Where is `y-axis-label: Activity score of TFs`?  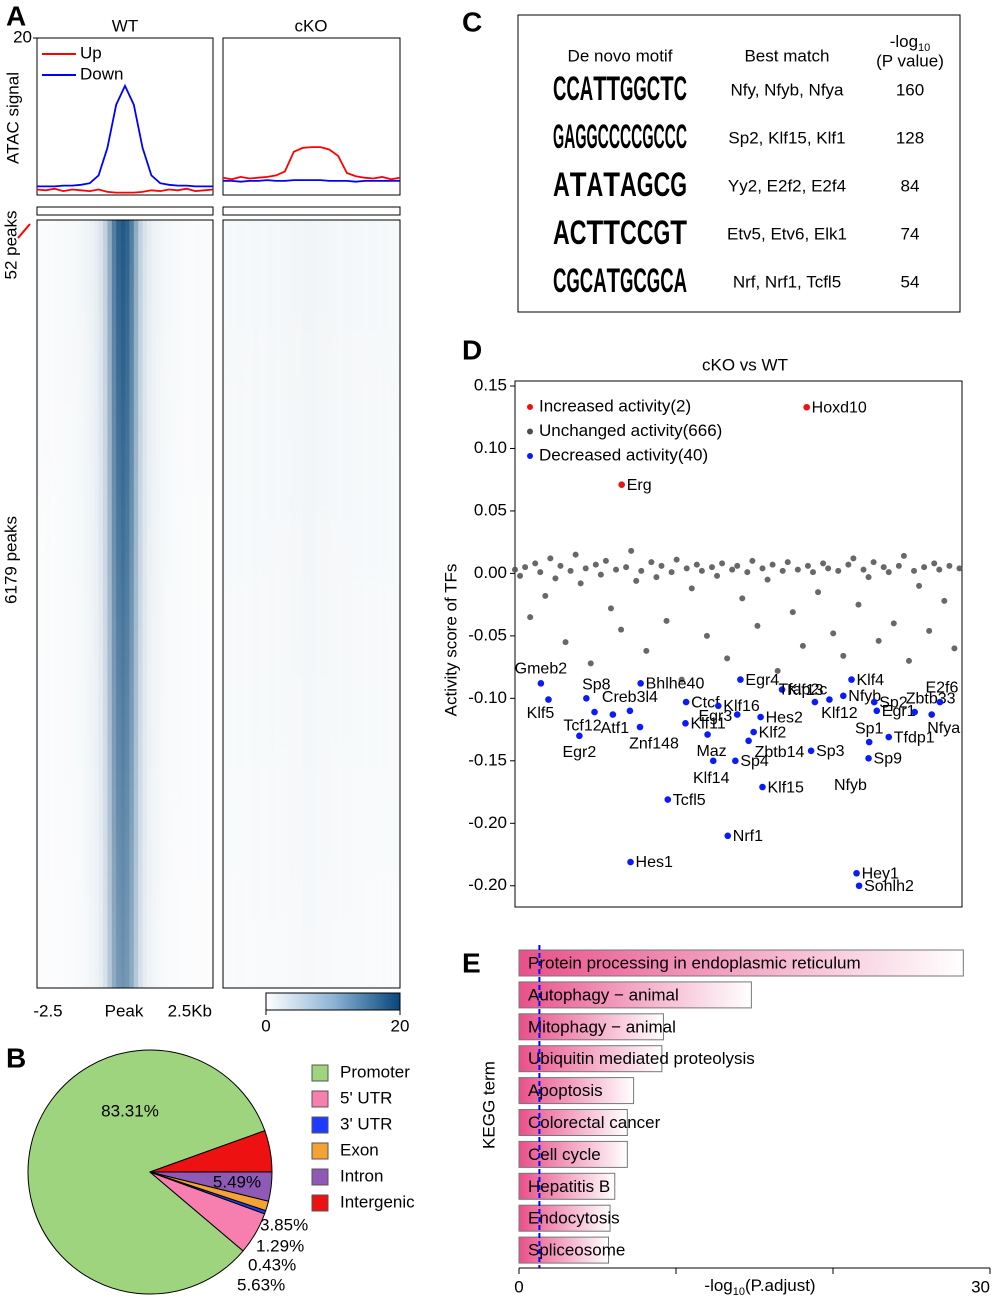 y-axis-label: Activity score of TFs is located at coordinates (450, 640).